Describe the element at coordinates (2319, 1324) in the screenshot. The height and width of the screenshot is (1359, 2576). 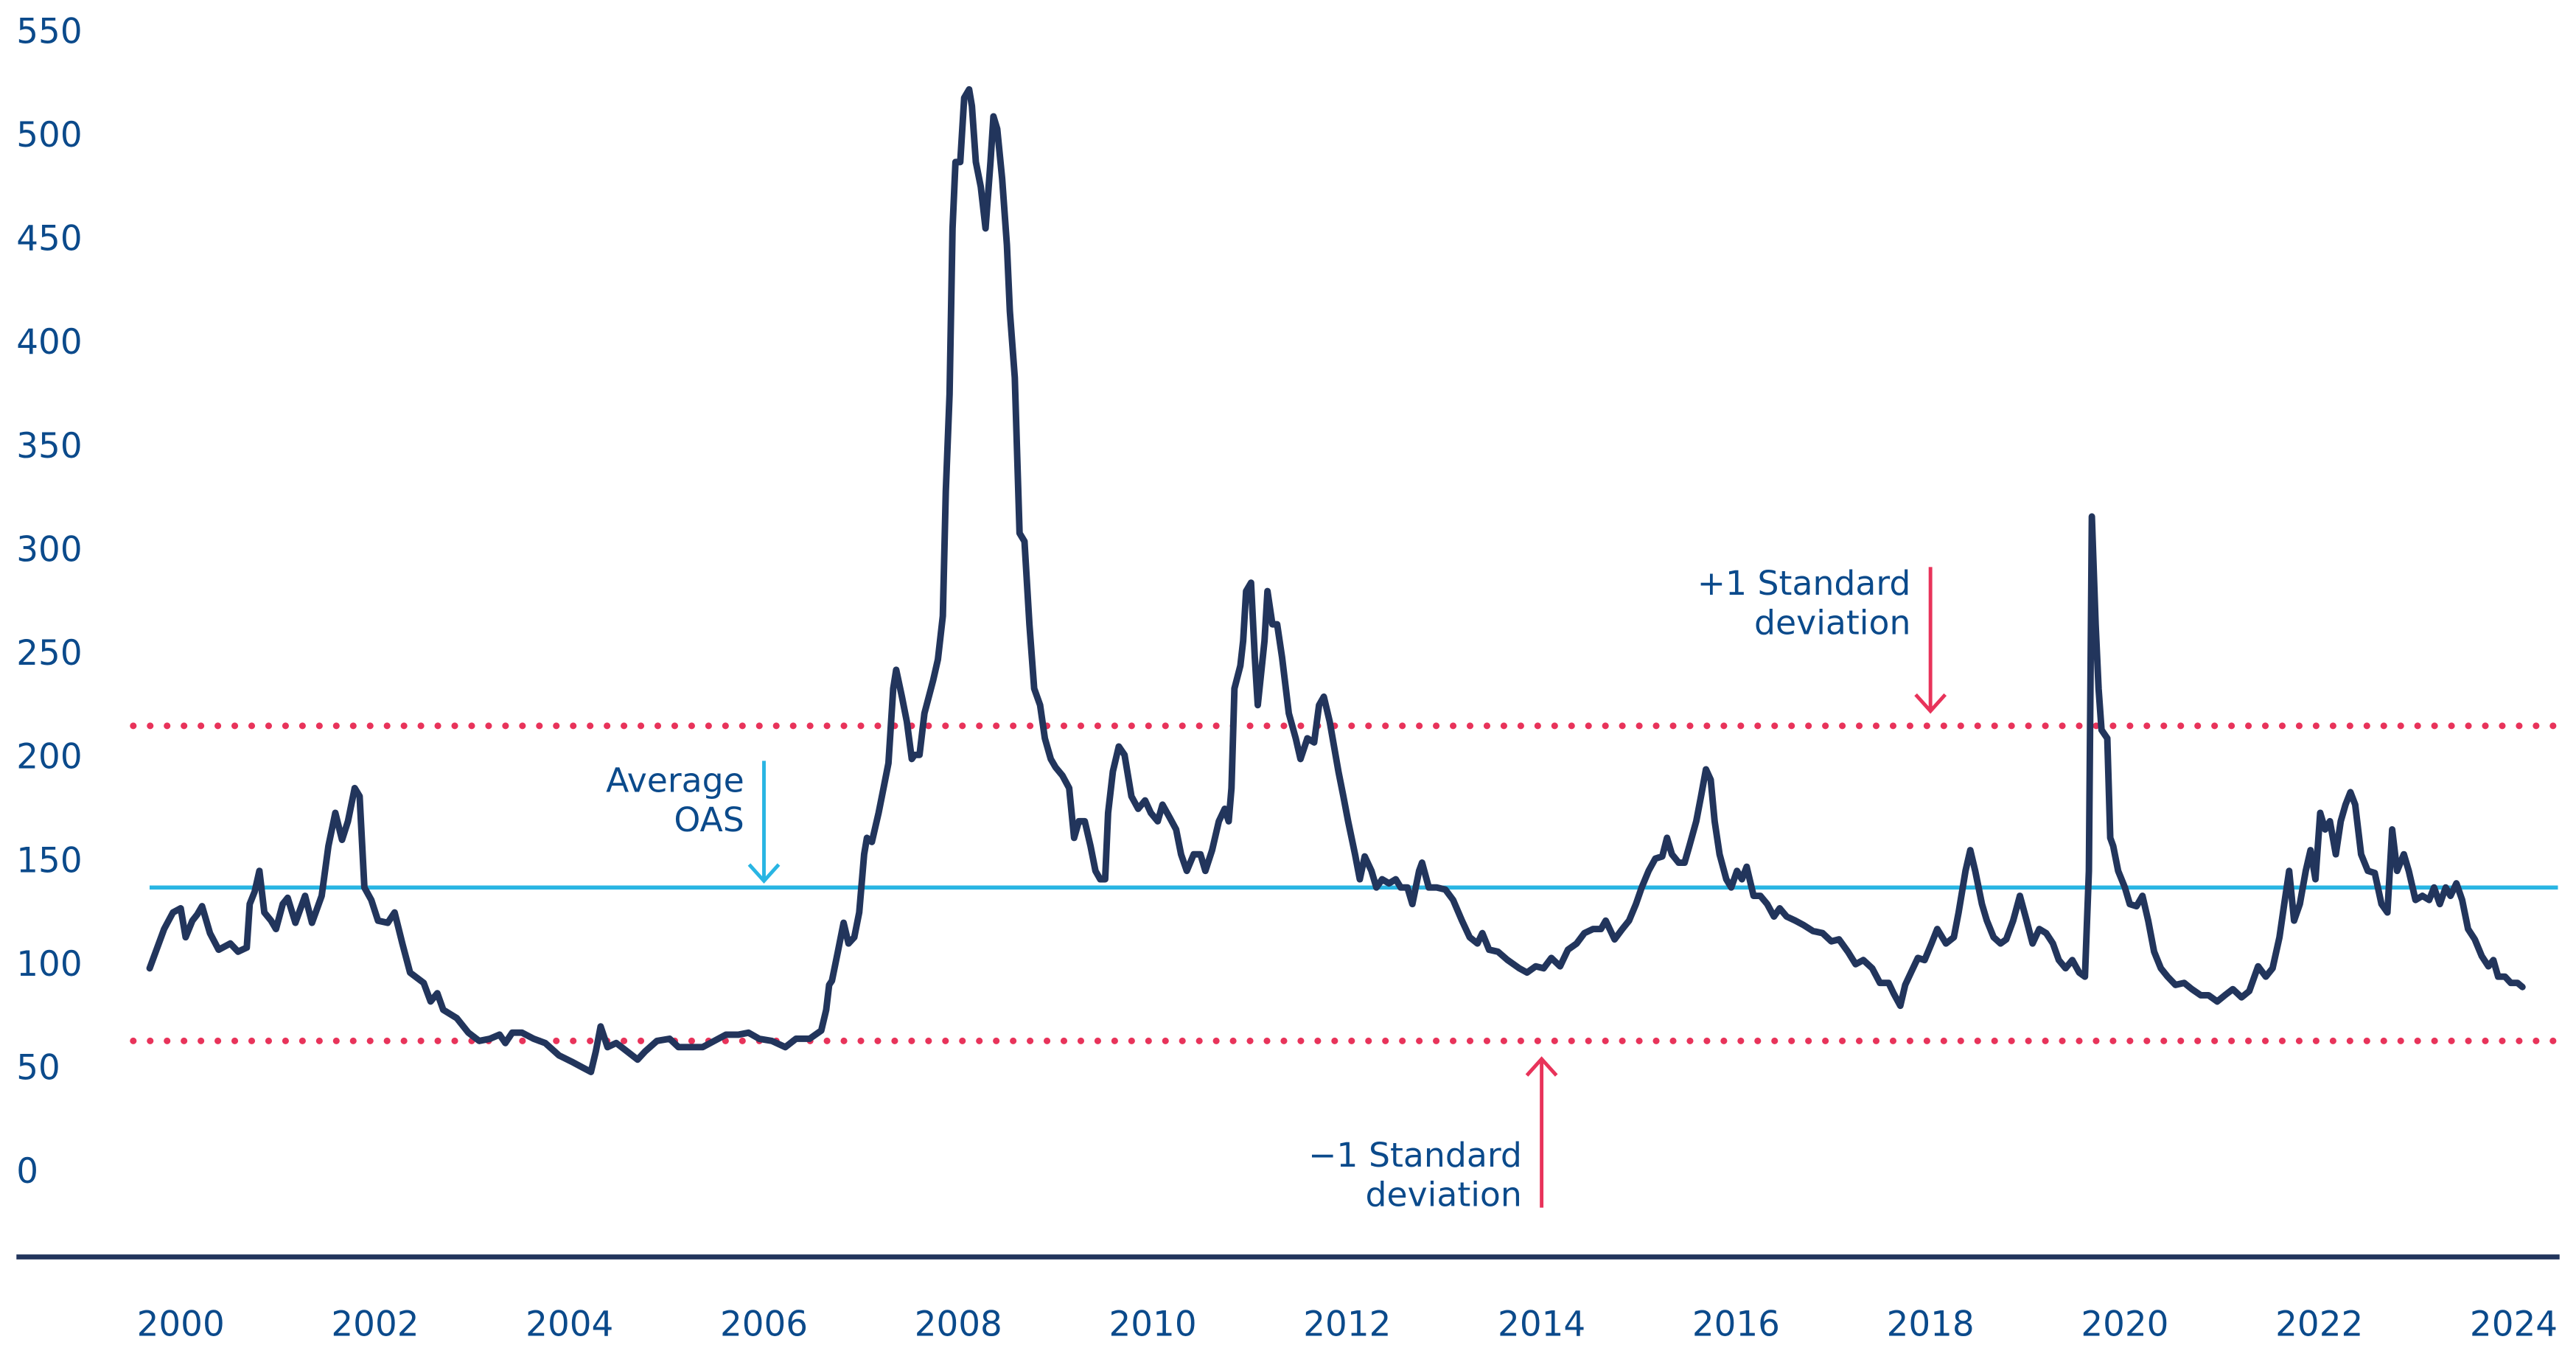
I see `x-tick-label: 2022` at that location.